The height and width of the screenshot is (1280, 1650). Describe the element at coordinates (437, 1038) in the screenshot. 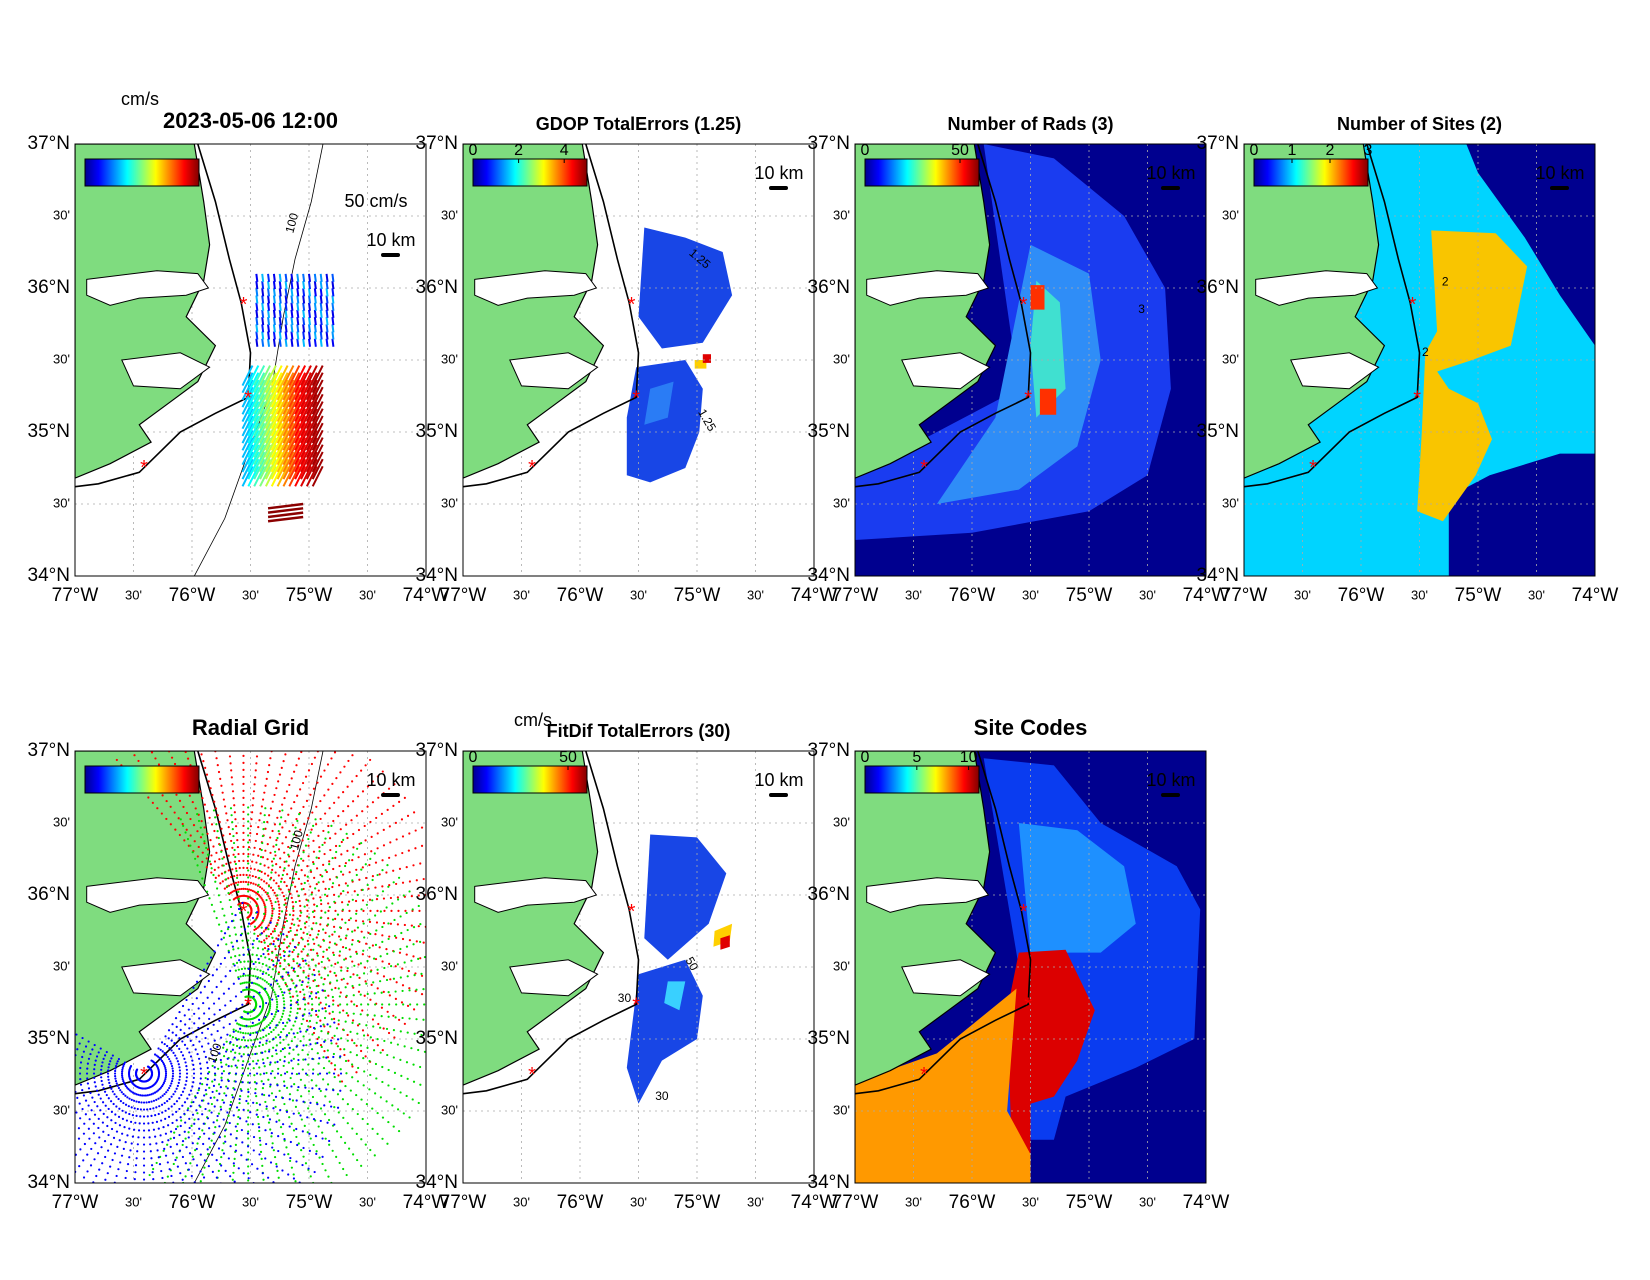

I see `y-tick-label: 35°N` at that location.